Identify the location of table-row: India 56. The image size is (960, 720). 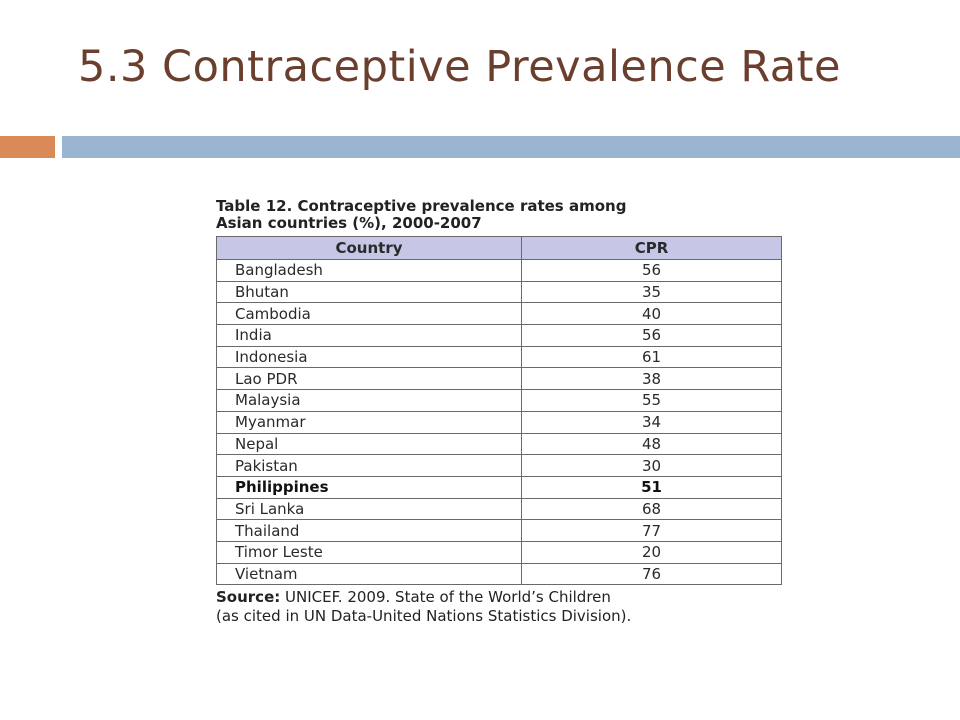
(499, 335).